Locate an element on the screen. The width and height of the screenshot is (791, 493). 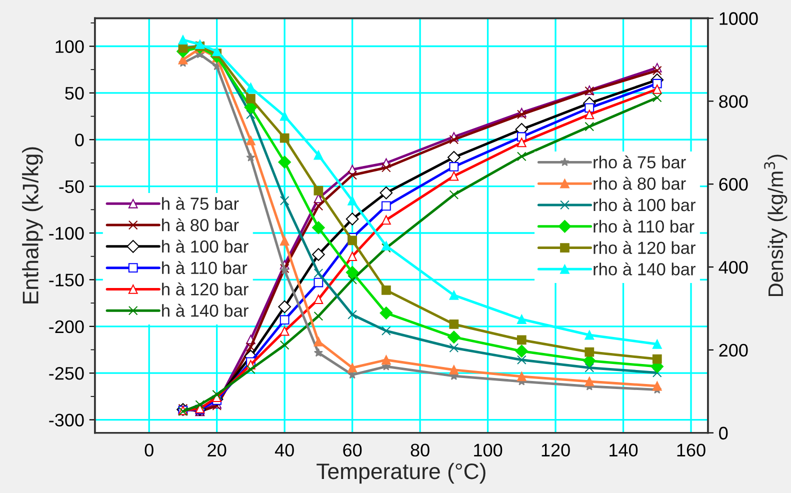
legend-label: h à 100 bar is located at coordinates (205, 246).